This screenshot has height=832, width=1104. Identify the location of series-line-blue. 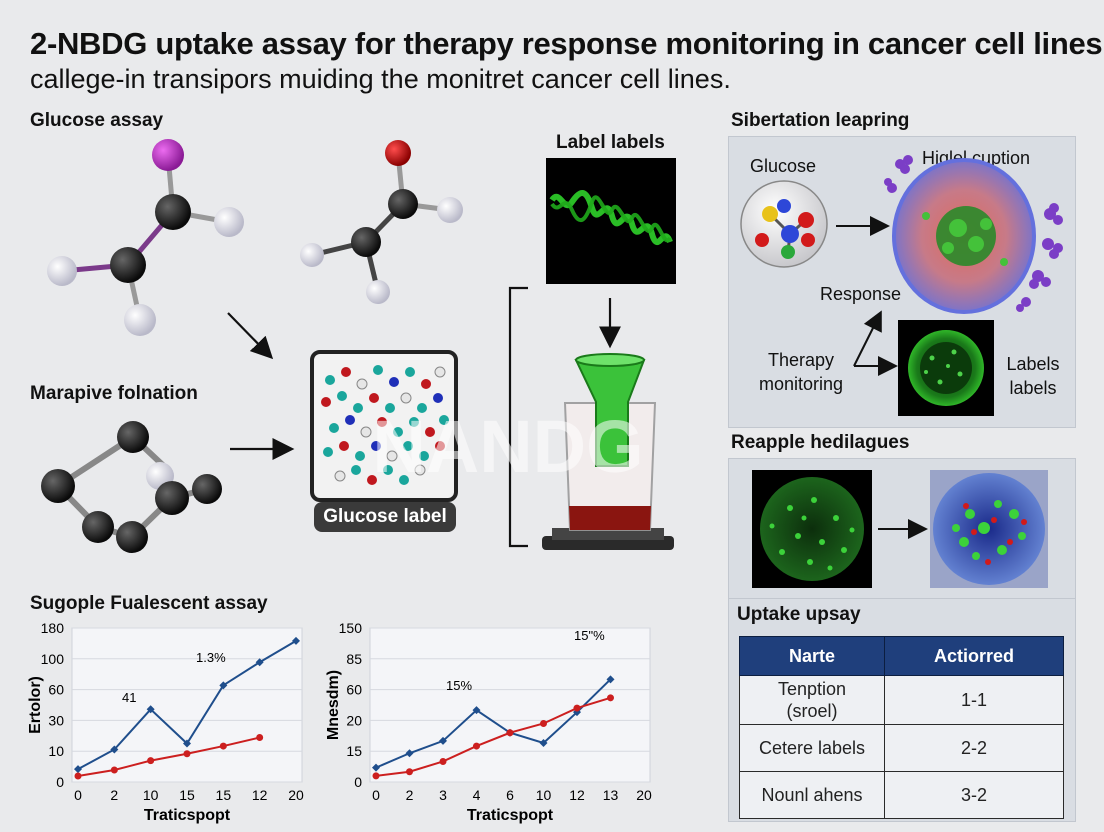
(493, 723).